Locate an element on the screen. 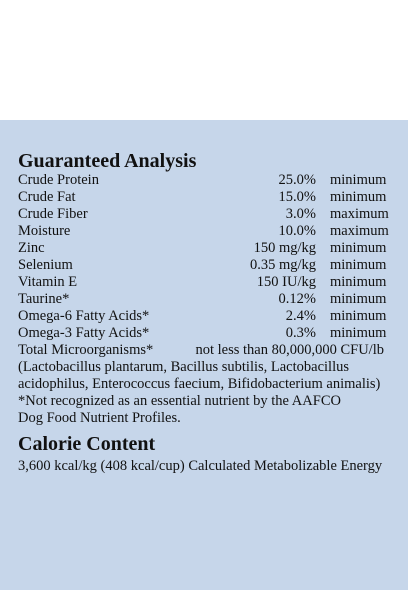 Image resolution: width=408 pixels, height=613 pixels. nutrient-amount: 3.0% is located at coordinates (300, 214).